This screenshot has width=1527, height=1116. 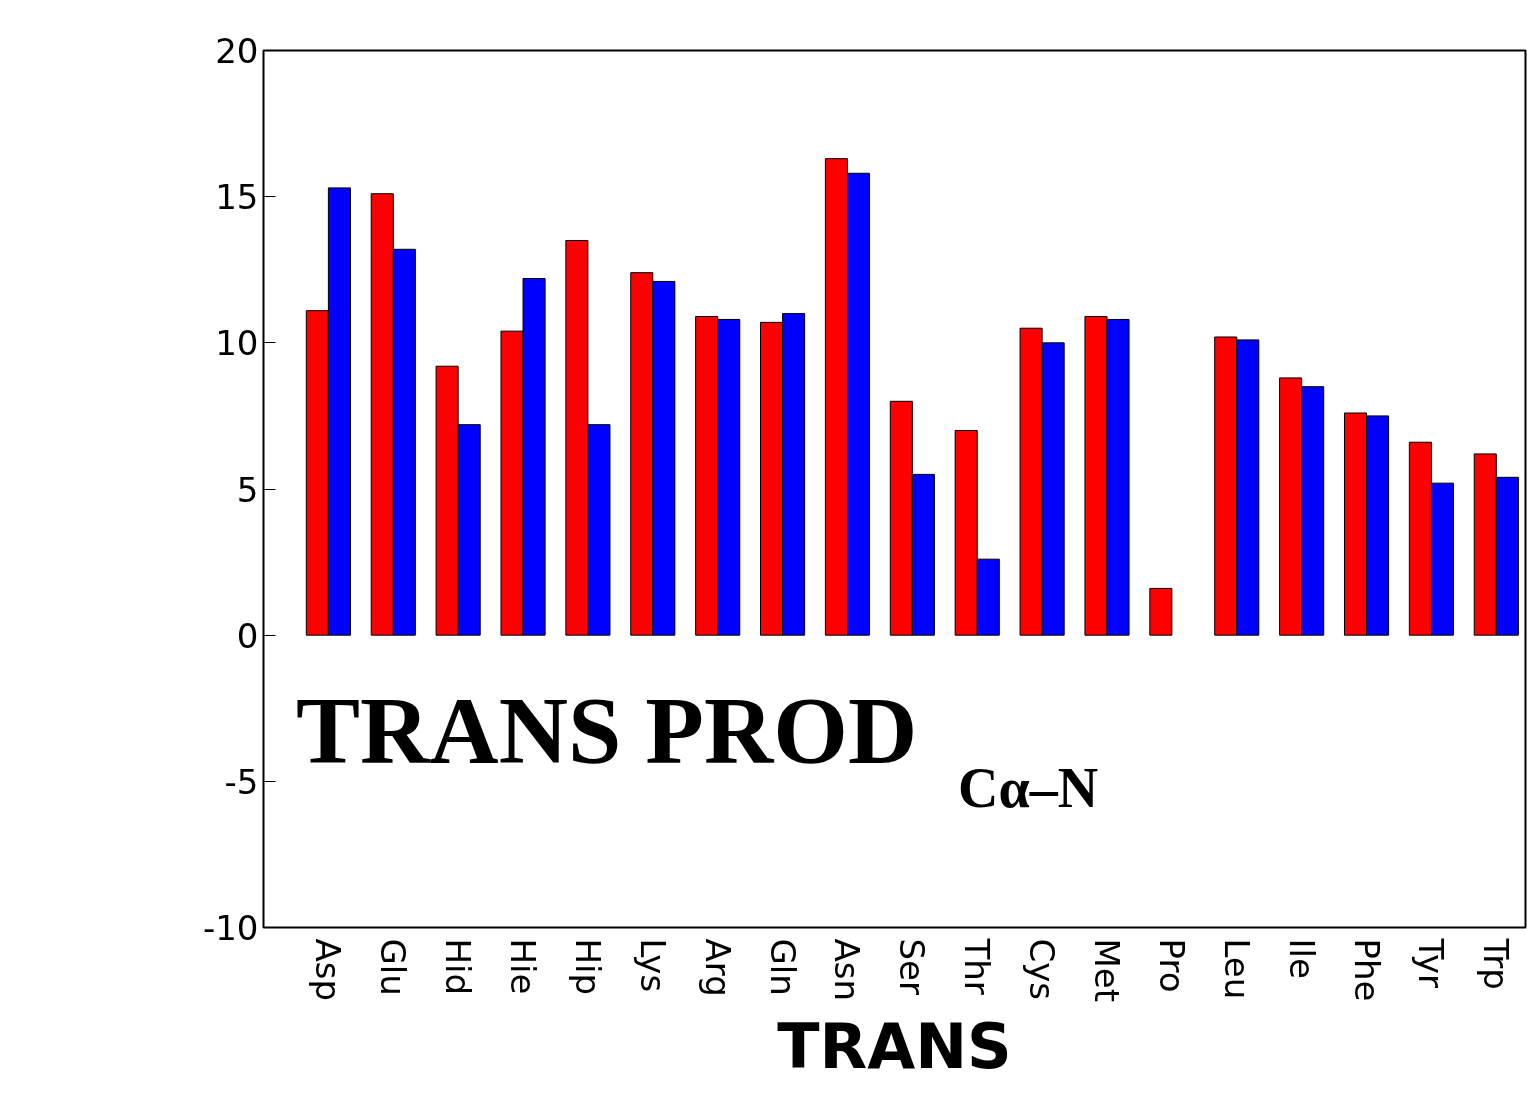 What do you see at coordinates (782, 967) in the screenshot?
I see `x-tick-label: Gln` at bounding box center [782, 967].